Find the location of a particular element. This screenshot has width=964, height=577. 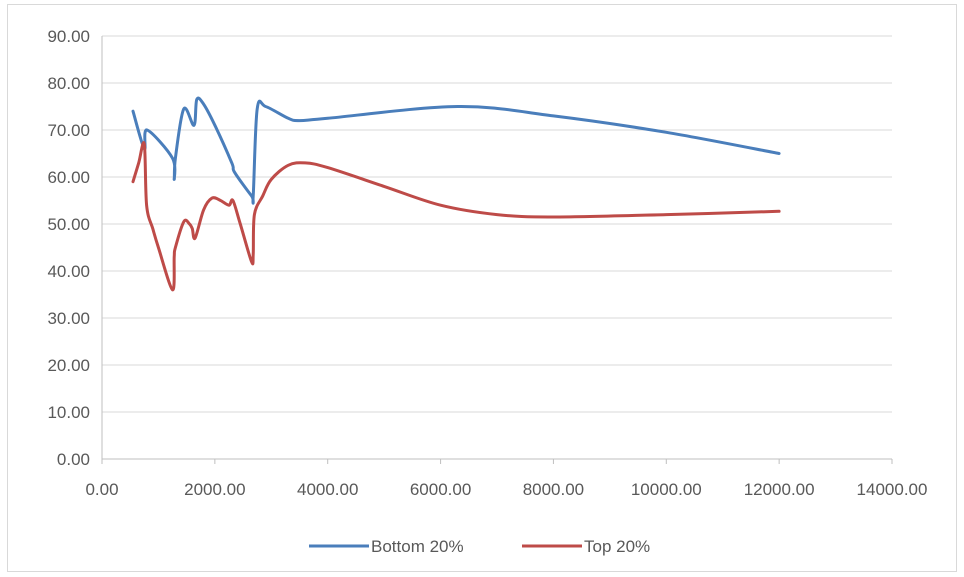

x-tick-label: 6000.00 is located at coordinates (440, 489).